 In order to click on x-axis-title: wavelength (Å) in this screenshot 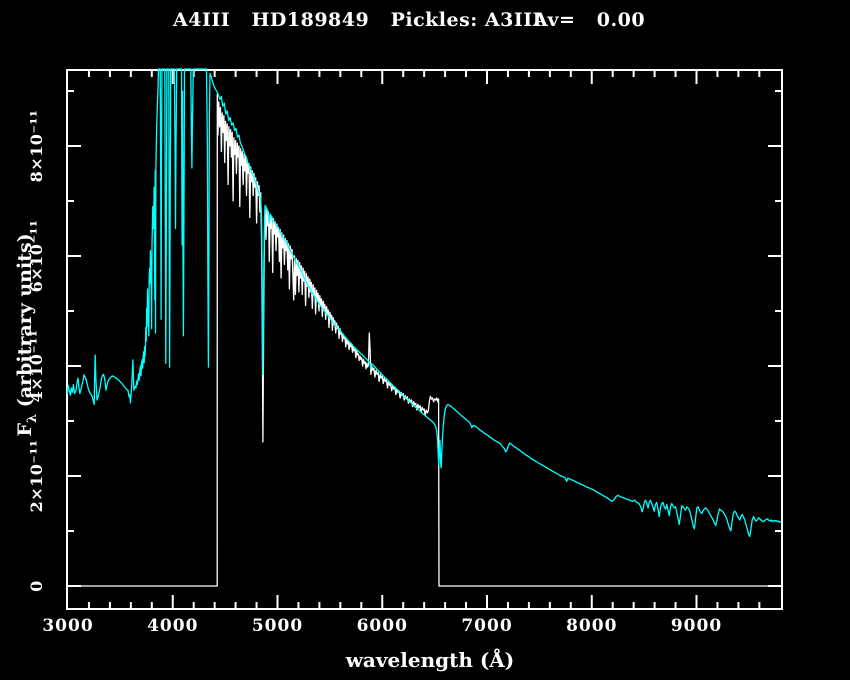, I will do `click(430, 660)`.